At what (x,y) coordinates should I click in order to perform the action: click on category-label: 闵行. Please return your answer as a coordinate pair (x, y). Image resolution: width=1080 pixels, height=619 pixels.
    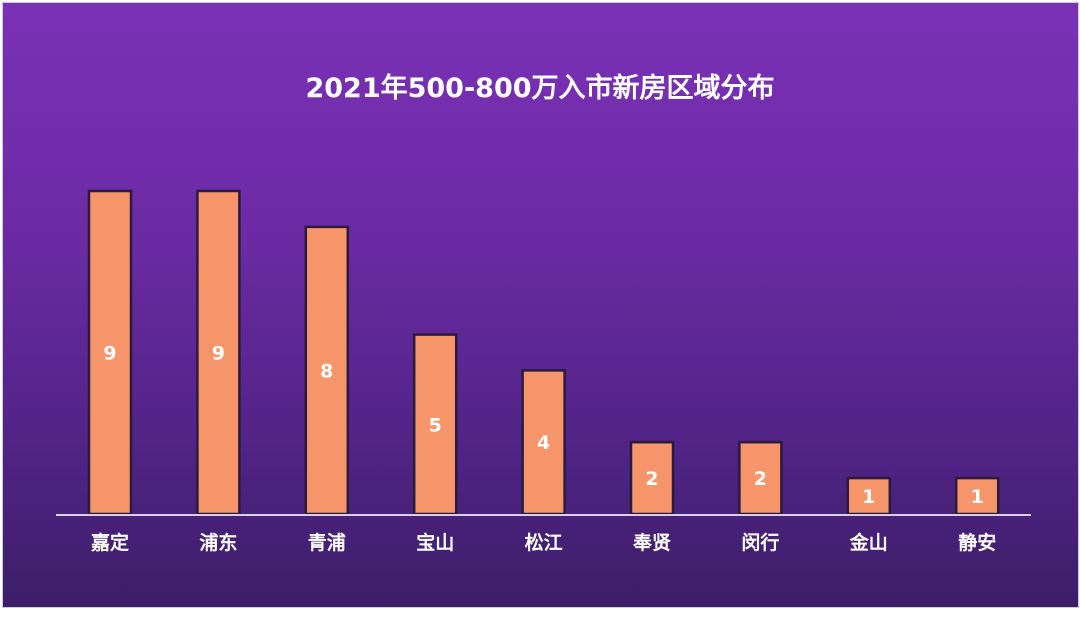
    Looking at the image, I should click on (760, 542).